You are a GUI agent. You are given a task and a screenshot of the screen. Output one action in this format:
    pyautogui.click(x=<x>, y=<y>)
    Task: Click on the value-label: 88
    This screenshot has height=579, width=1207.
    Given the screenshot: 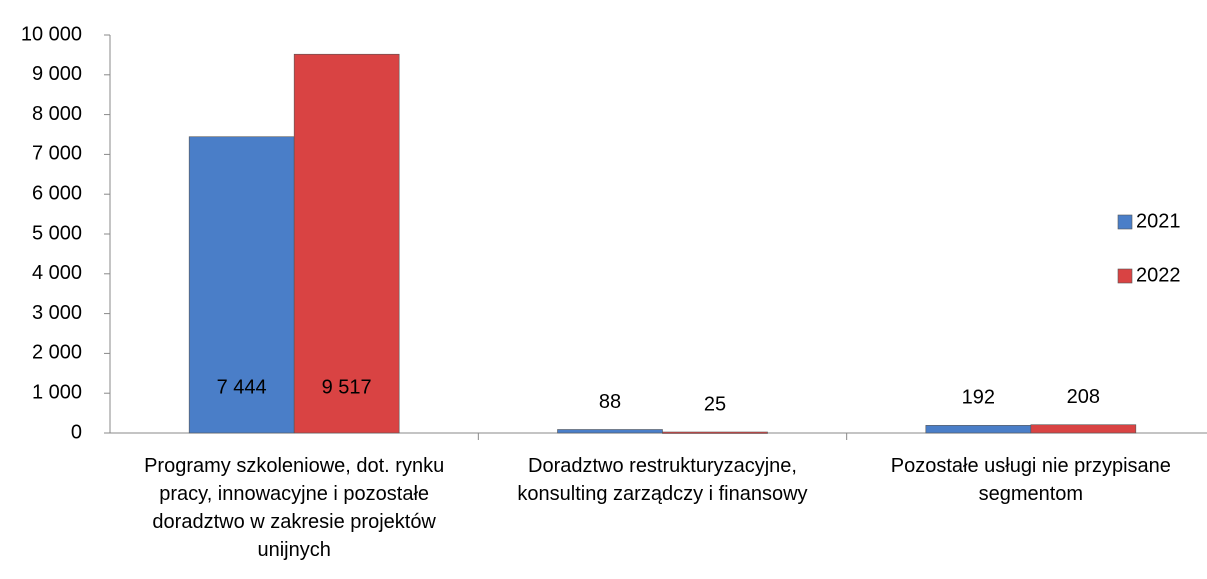 What is the action you would take?
    pyautogui.click(x=610, y=402)
    